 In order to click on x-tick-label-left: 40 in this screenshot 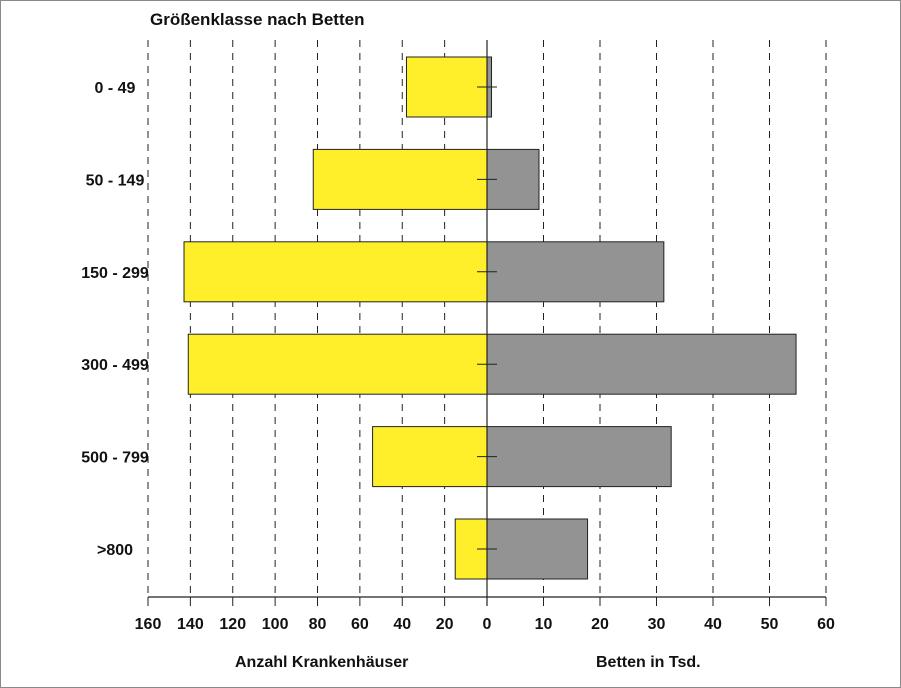, I will do `click(402, 624)`.